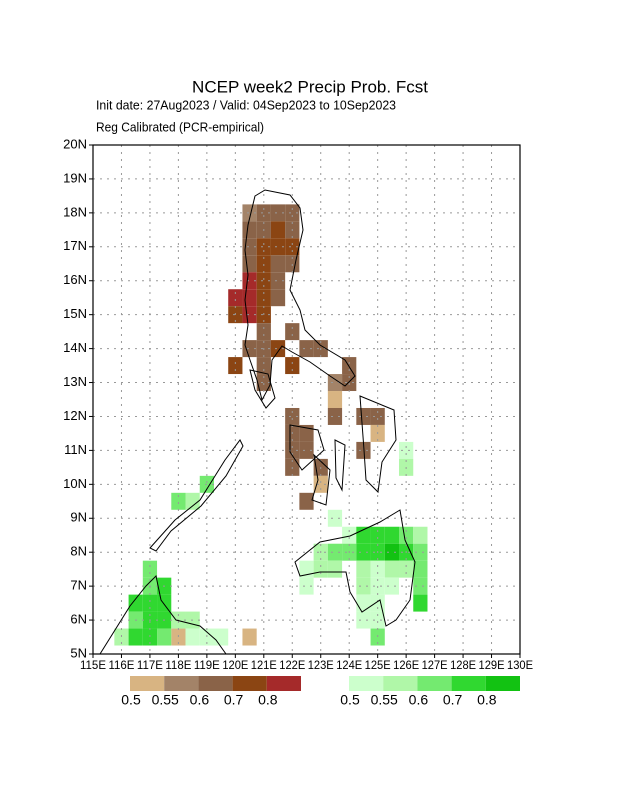  Describe the element at coordinates (355, 568) in the screenshot. I see `mindanao` at that location.